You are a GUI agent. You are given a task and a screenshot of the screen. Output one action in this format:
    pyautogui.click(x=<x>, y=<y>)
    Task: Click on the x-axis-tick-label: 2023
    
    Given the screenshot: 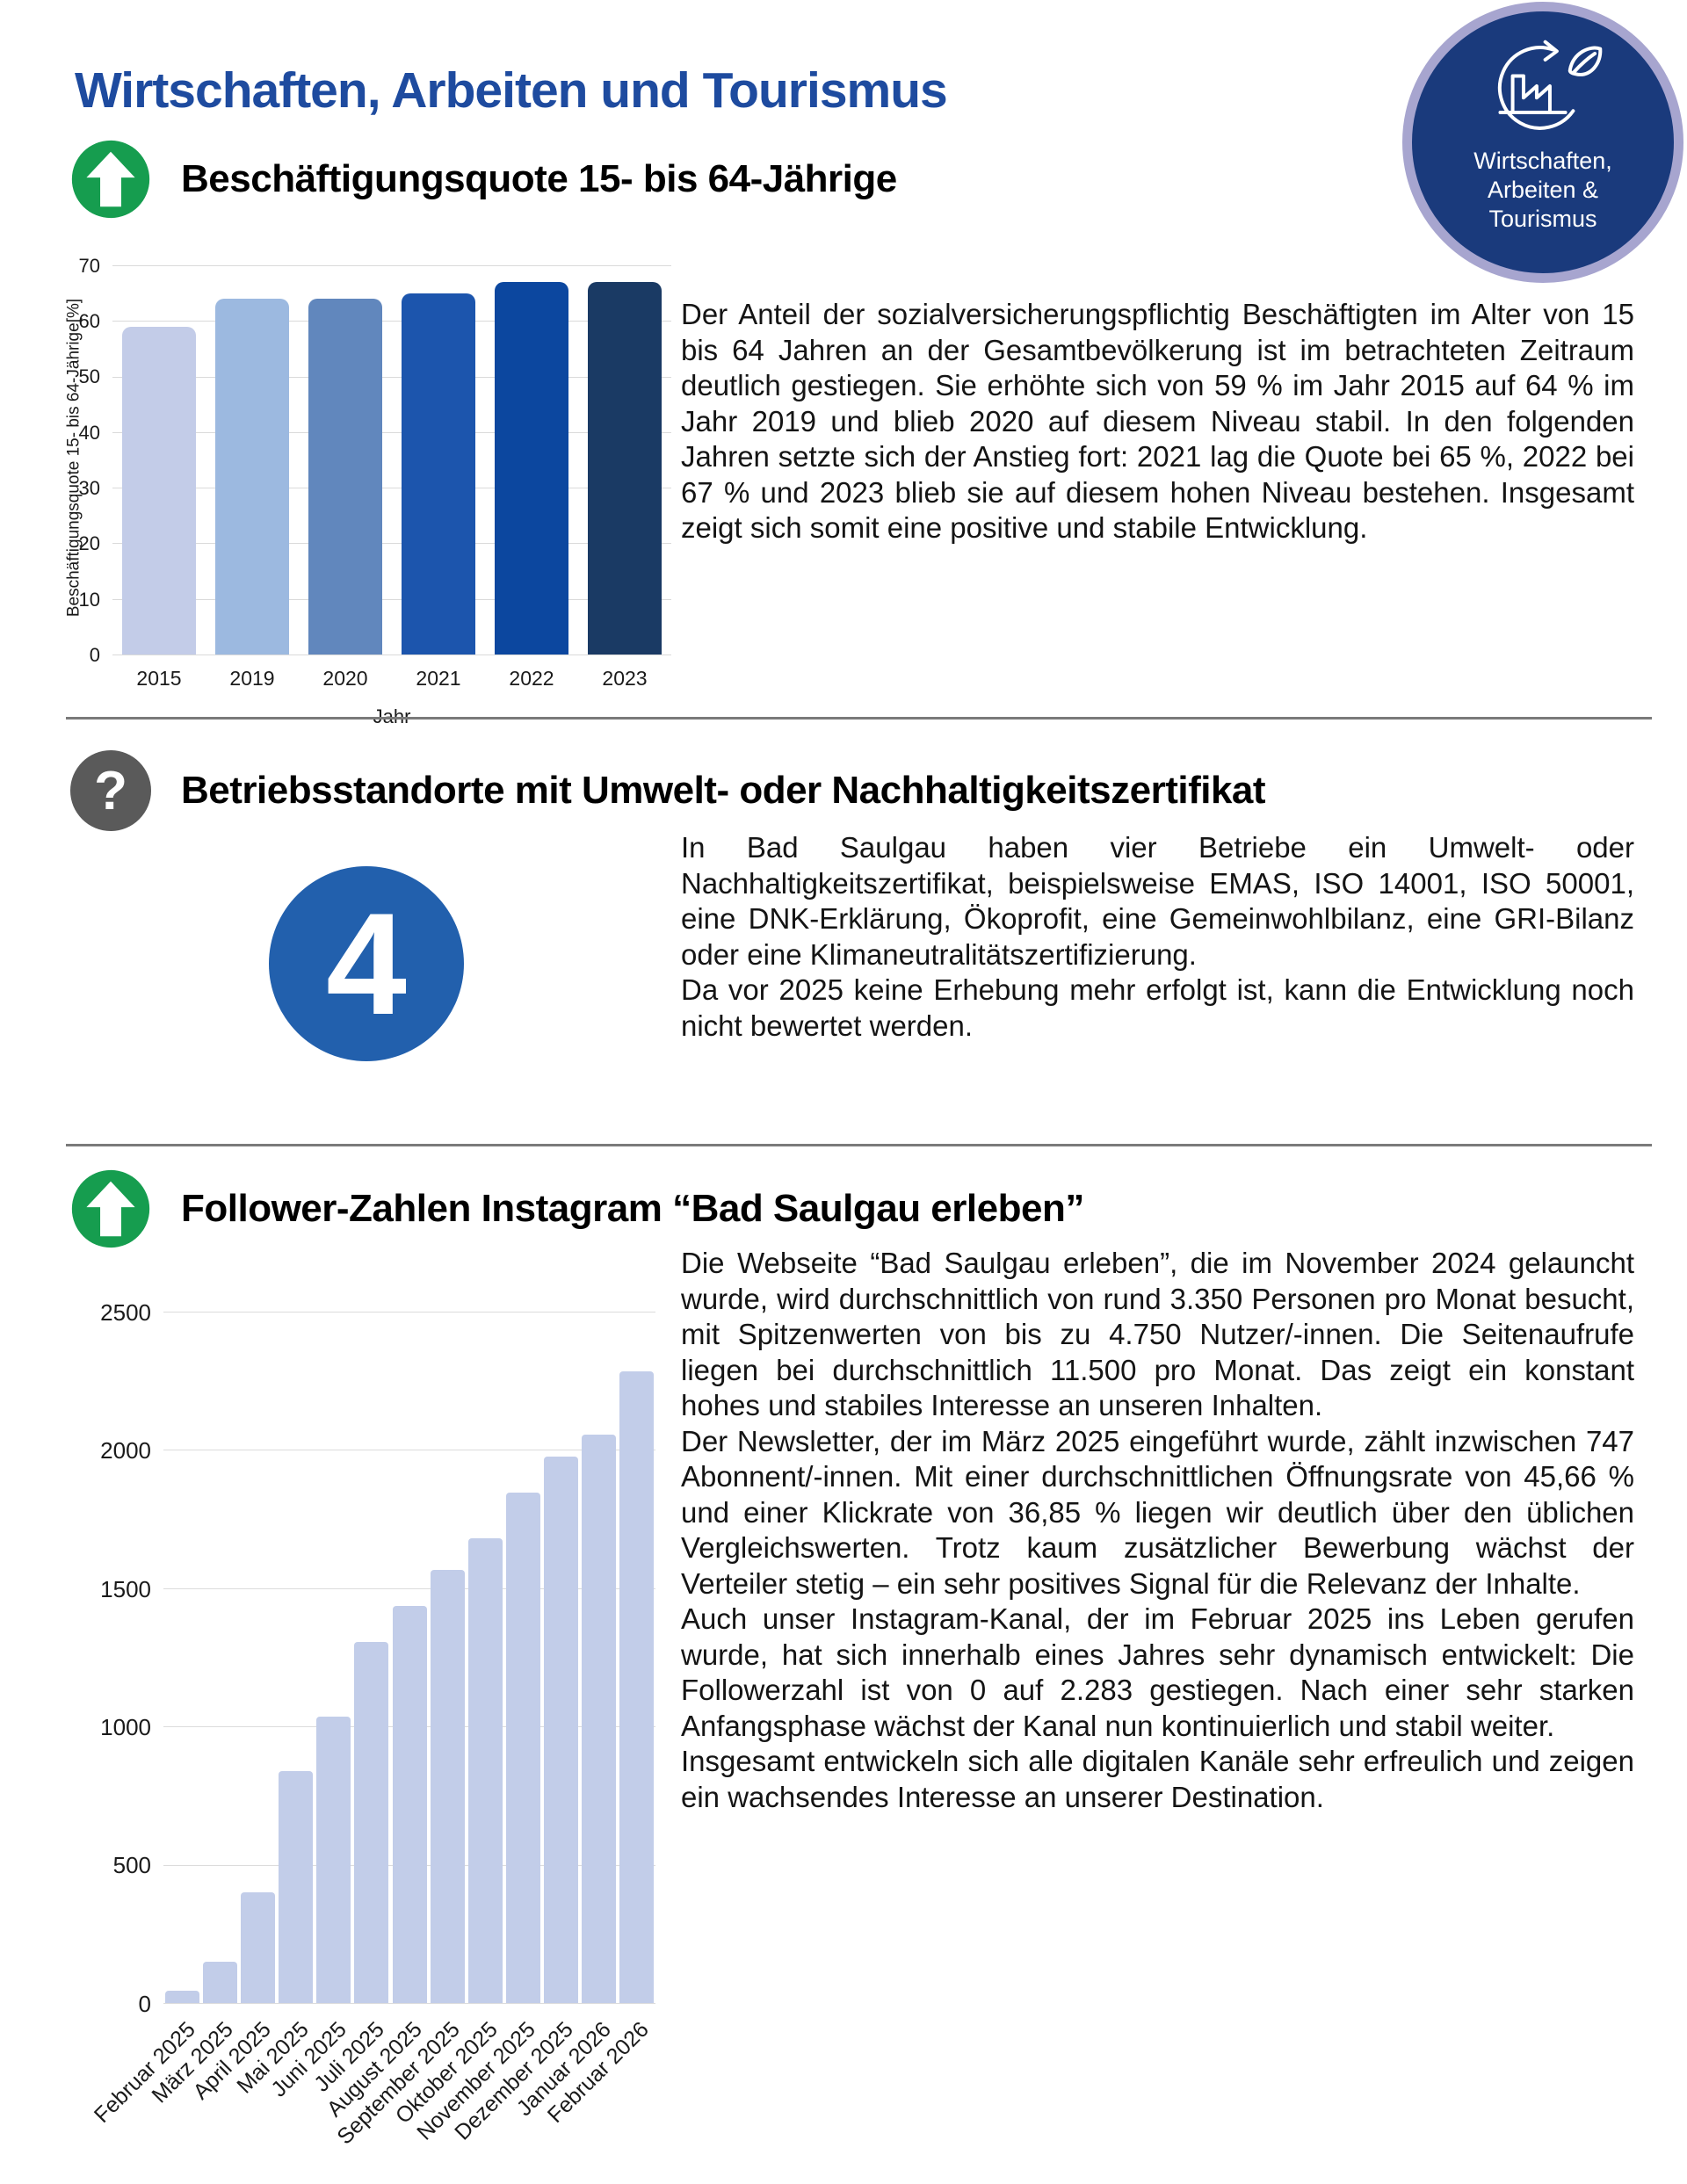 What is the action you would take?
    pyautogui.click(x=625, y=678)
    